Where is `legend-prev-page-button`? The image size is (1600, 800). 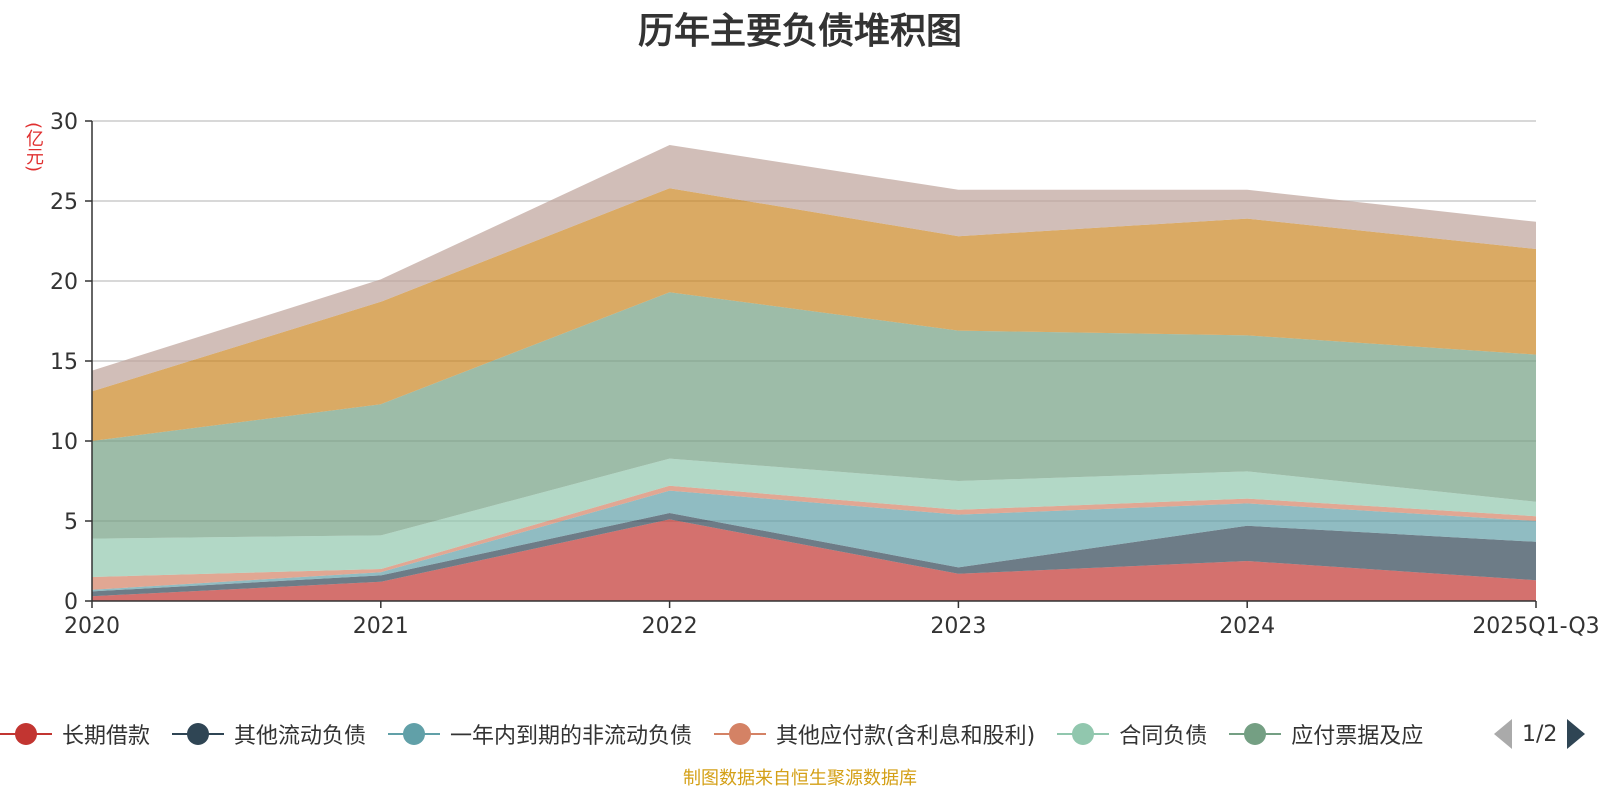 legend-prev-page-button is located at coordinates (1503, 734).